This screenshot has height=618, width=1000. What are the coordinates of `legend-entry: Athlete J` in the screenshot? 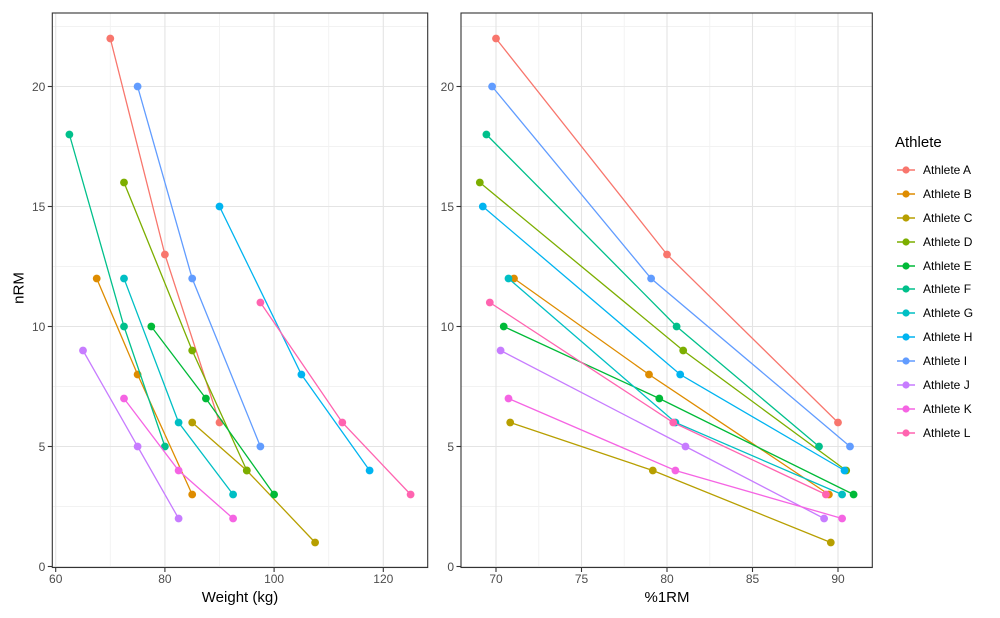 It's located at (934, 385).